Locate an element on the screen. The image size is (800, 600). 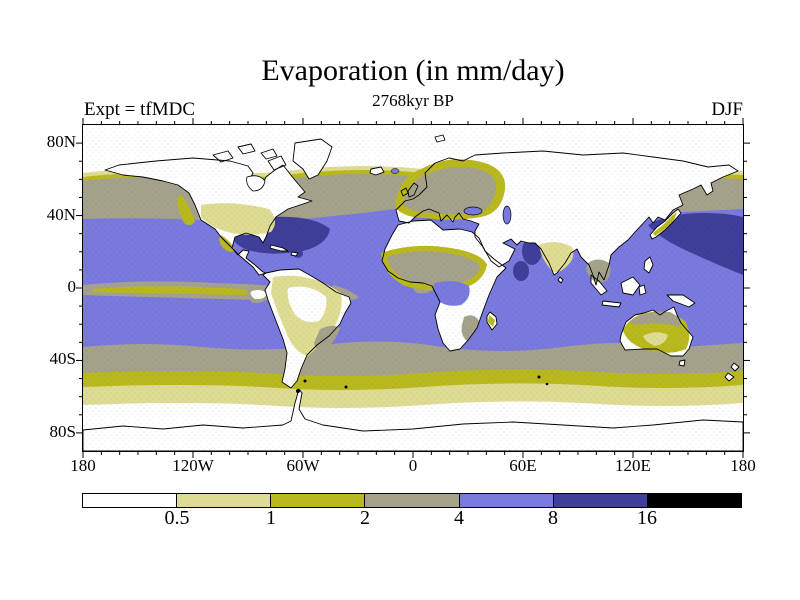
colorbar-boundary-label: 2 is located at coordinates (365, 518).